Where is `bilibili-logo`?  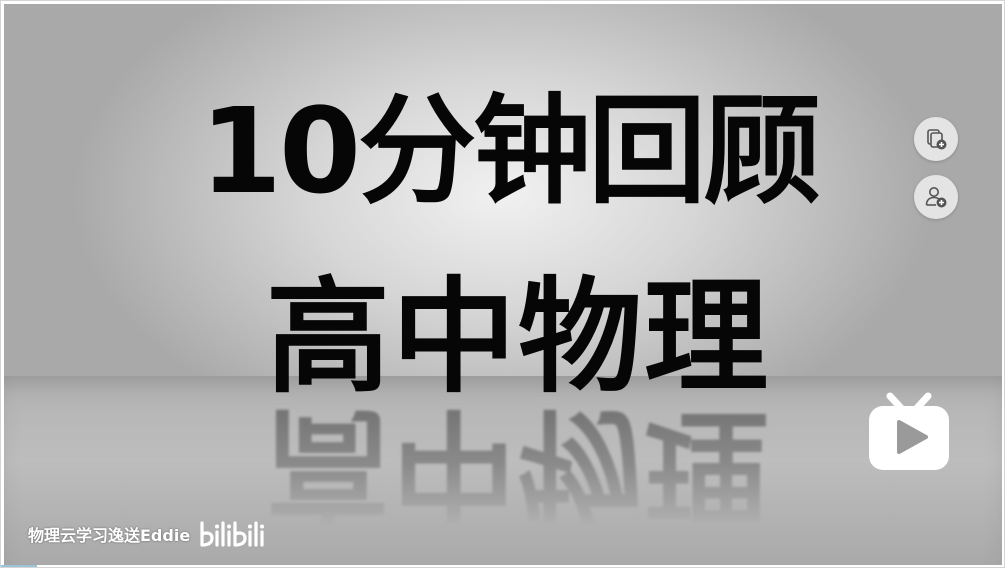 bilibili-logo is located at coordinates (232, 534).